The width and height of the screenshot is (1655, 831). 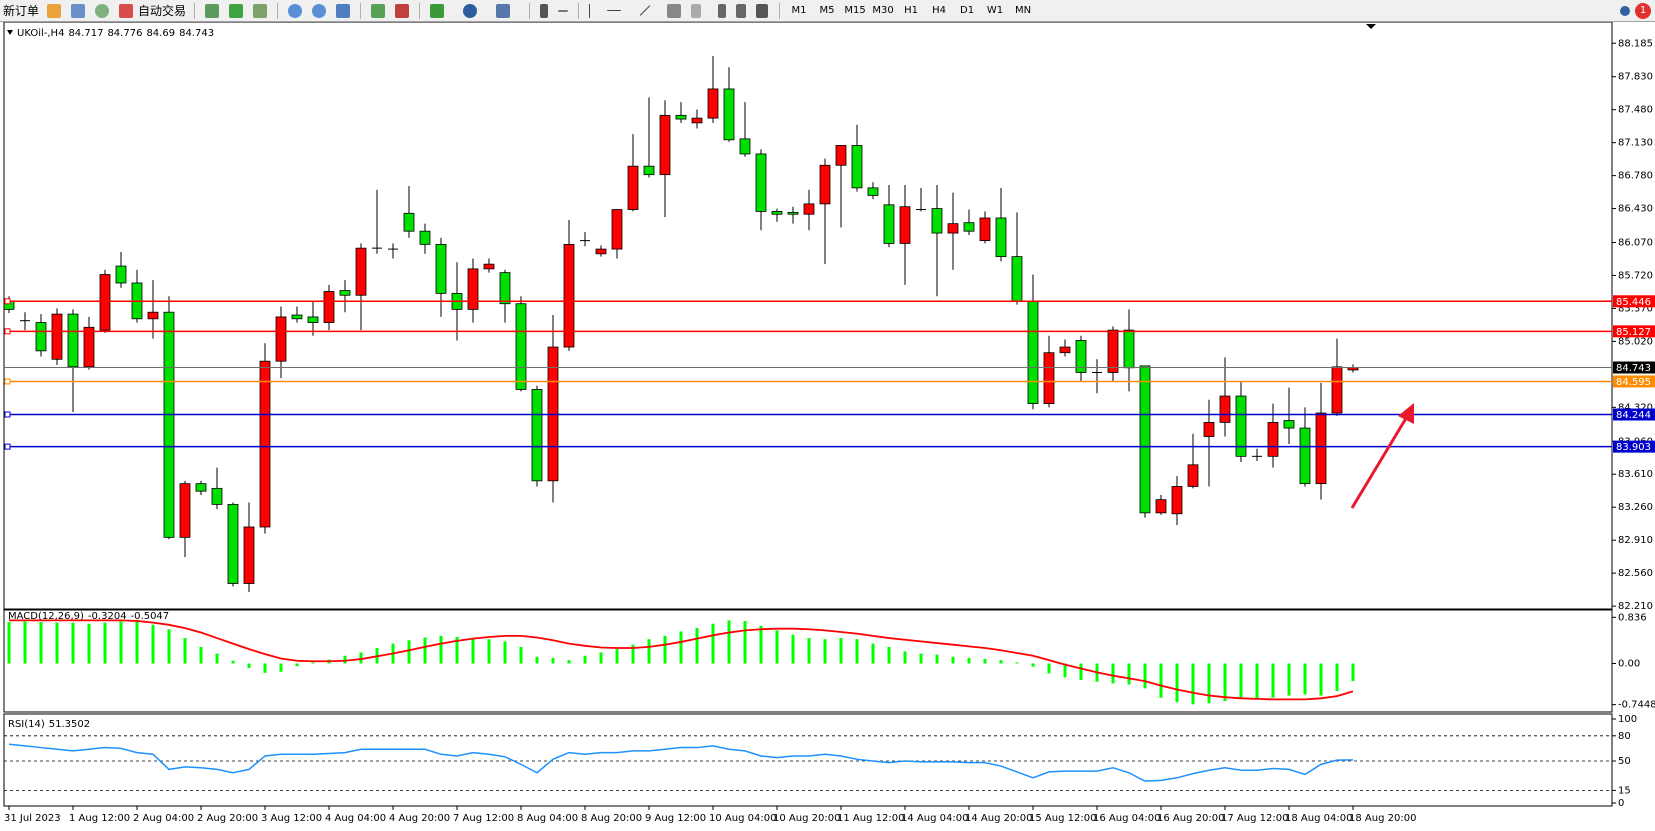 What do you see at coordinates (674, 10) in the screenshot?
I see `channel-icon` at bounding box center [674, 10].